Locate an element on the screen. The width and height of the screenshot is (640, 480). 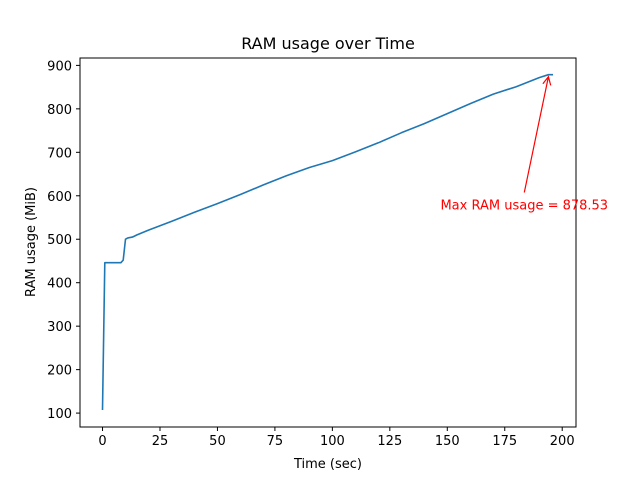
x-tick-label: 50 is located at coordinates (217, 441).